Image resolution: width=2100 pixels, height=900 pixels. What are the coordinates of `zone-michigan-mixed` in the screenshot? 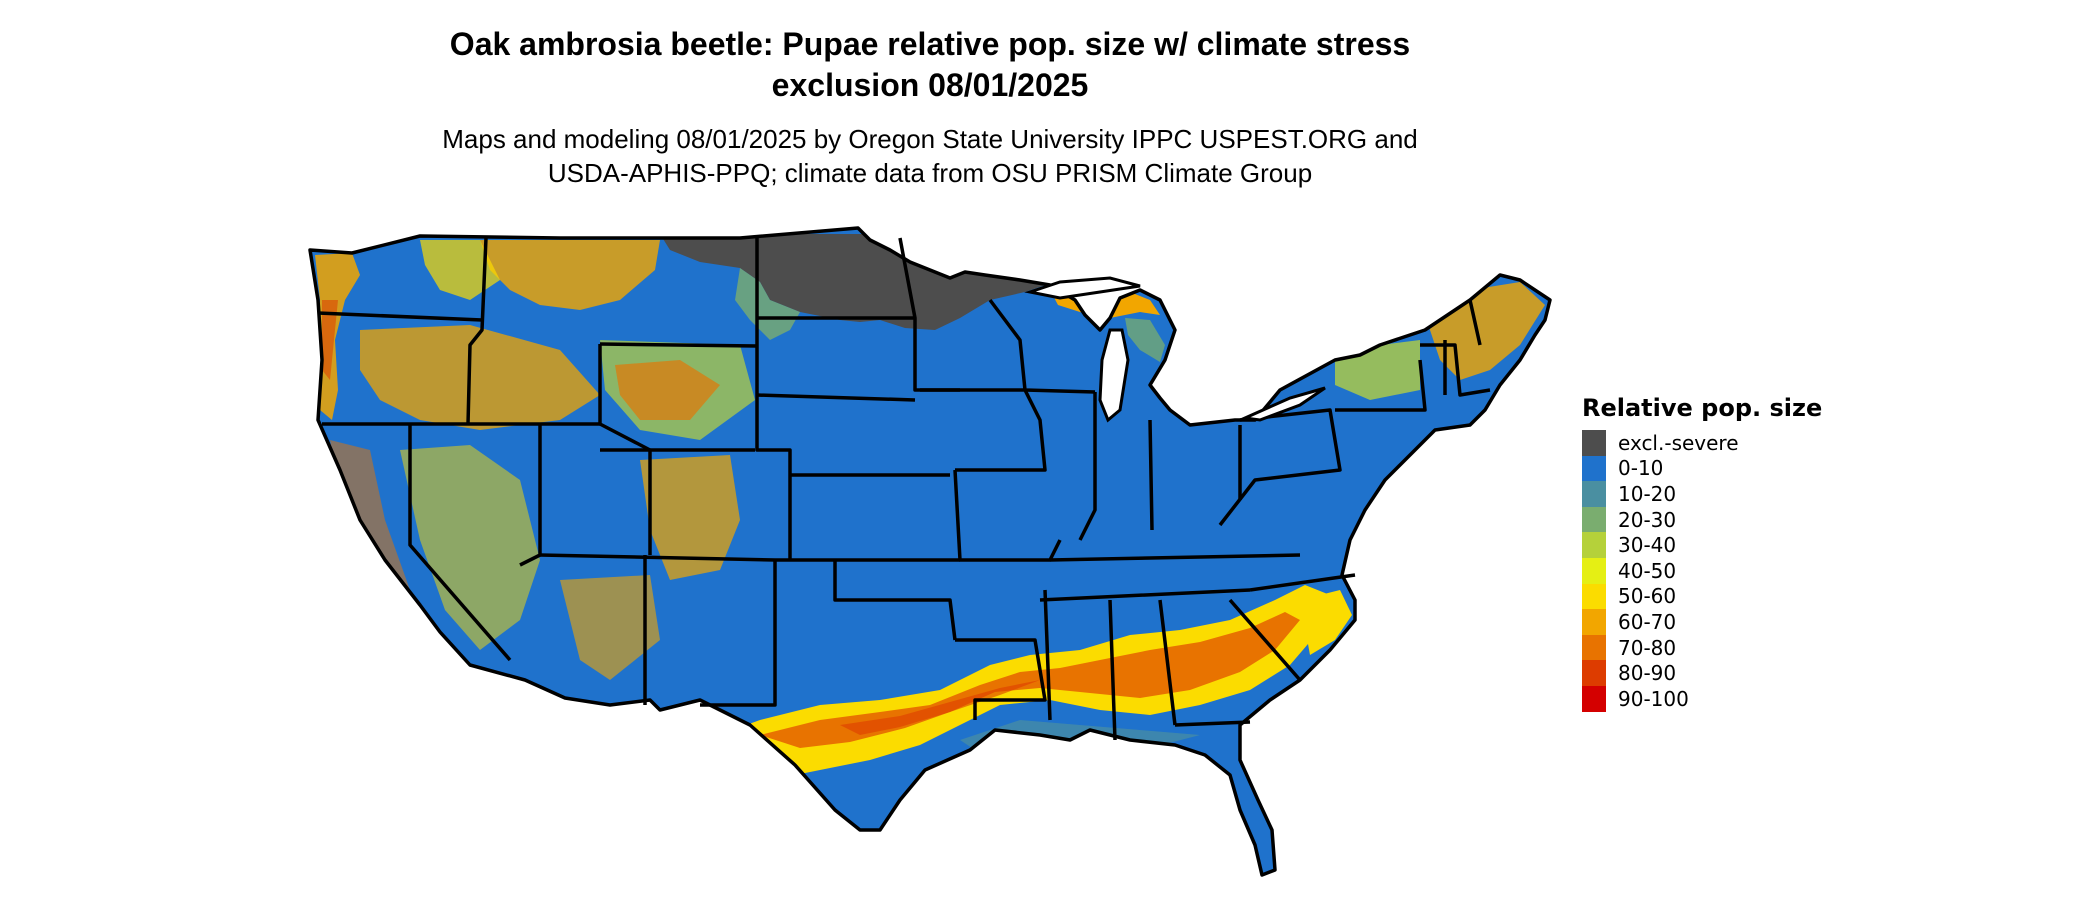 It's located at (1145, 340).